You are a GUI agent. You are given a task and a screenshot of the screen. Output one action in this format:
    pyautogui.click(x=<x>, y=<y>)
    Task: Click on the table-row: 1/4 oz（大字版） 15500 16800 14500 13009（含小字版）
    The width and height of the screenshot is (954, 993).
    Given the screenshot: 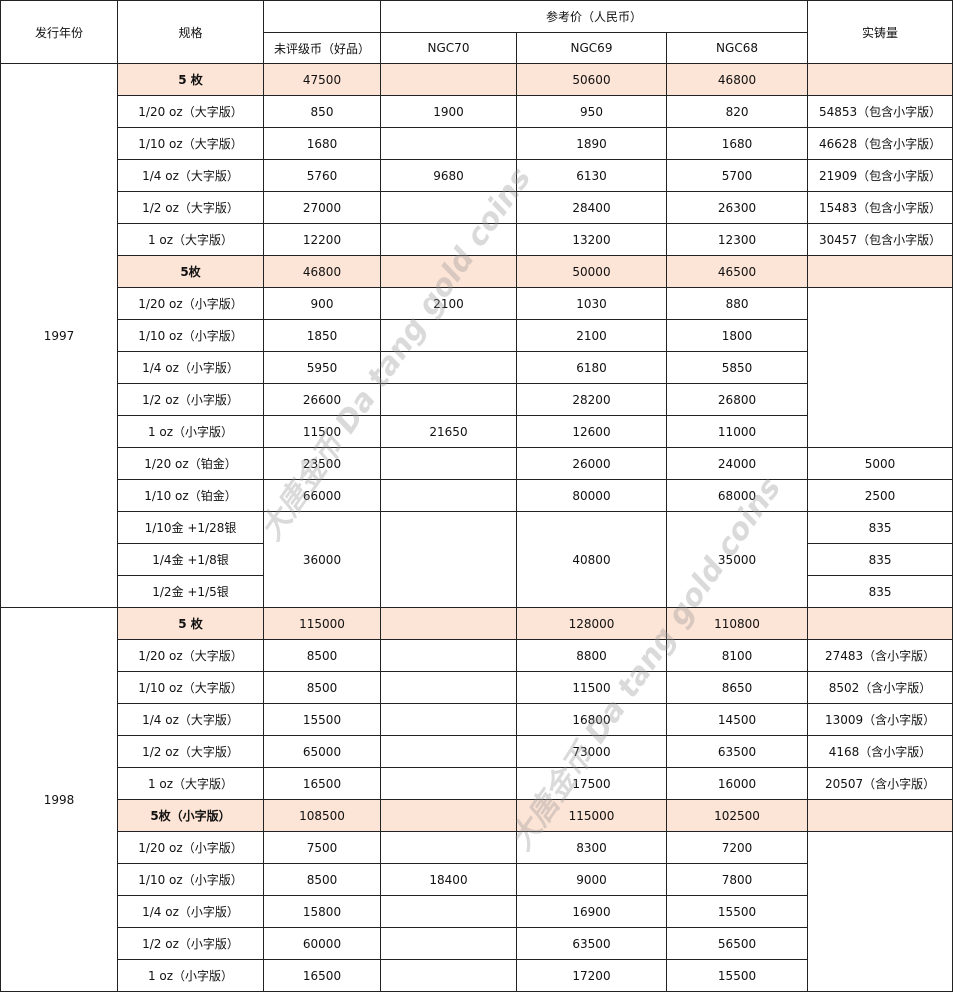 What is the action you would take?
    pyautogui.click(x=477, y=719)
    